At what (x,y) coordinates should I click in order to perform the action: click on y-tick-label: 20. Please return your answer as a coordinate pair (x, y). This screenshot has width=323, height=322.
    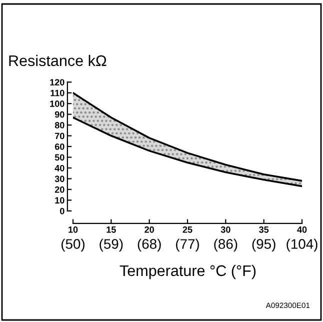
    Looking at the image, I should click on (59, 189).